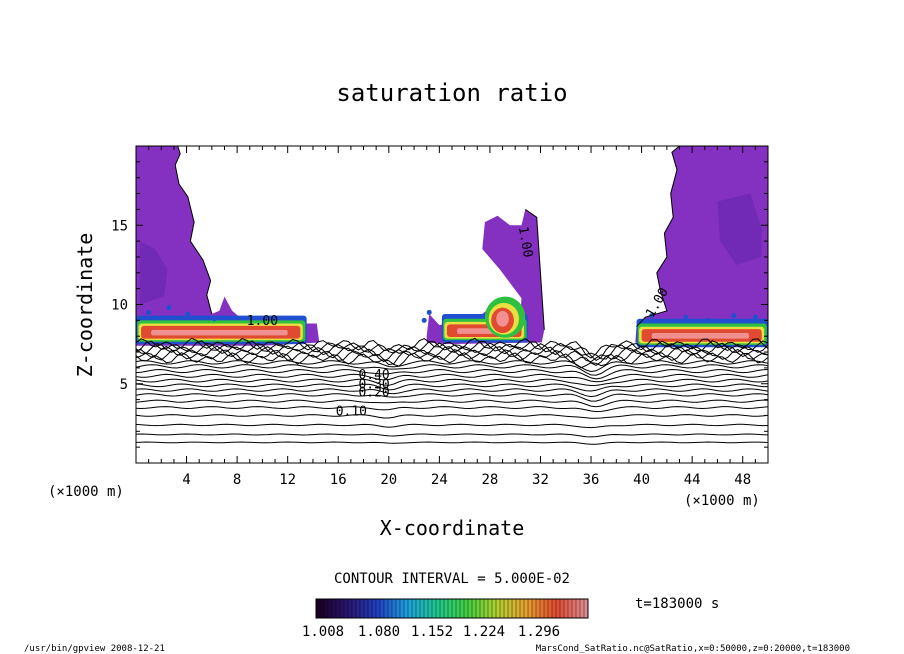 The width and height of the screenshot is (904, 654). Describe the element at coordinates (119, 306) in the screenshot. I see `y-tick-label-10: 10` at that location.